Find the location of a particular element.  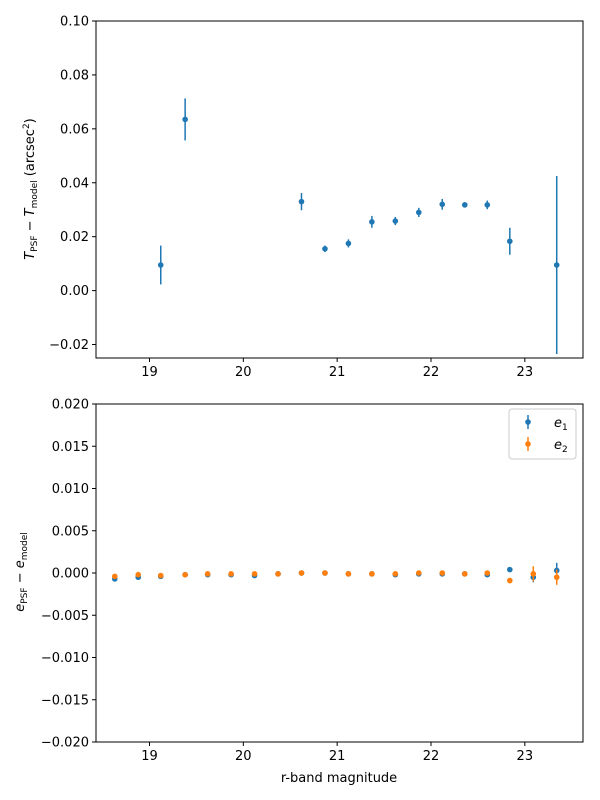

legend-marker-e1 is located at coordinates (528, 422).